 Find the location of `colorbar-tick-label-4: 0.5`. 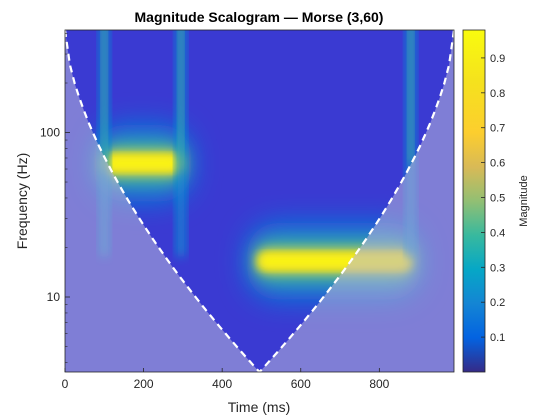

colorbar-tick-label-4: 0.5 is located at coordinates (497, 199).